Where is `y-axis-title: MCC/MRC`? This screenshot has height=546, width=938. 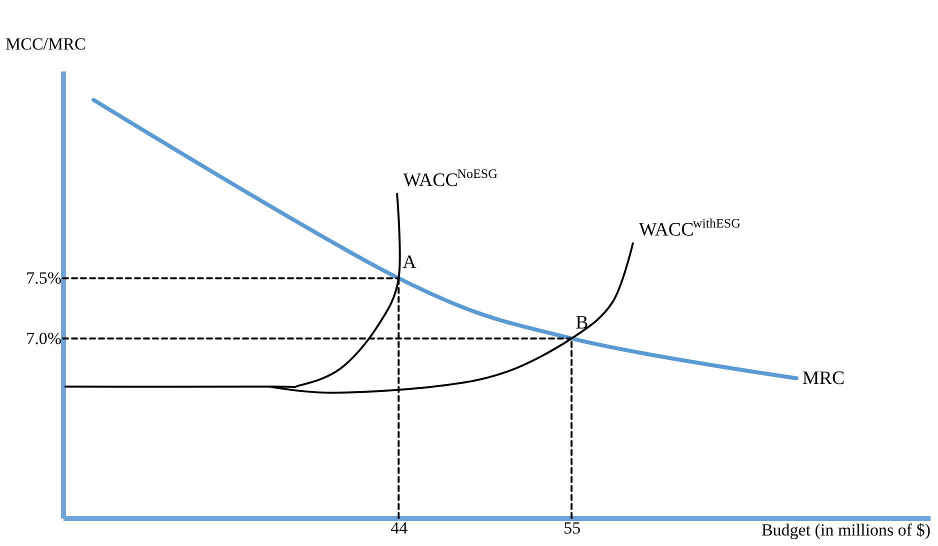
y-axis-title: MCC/MRC is located at coordinates (46, 44).